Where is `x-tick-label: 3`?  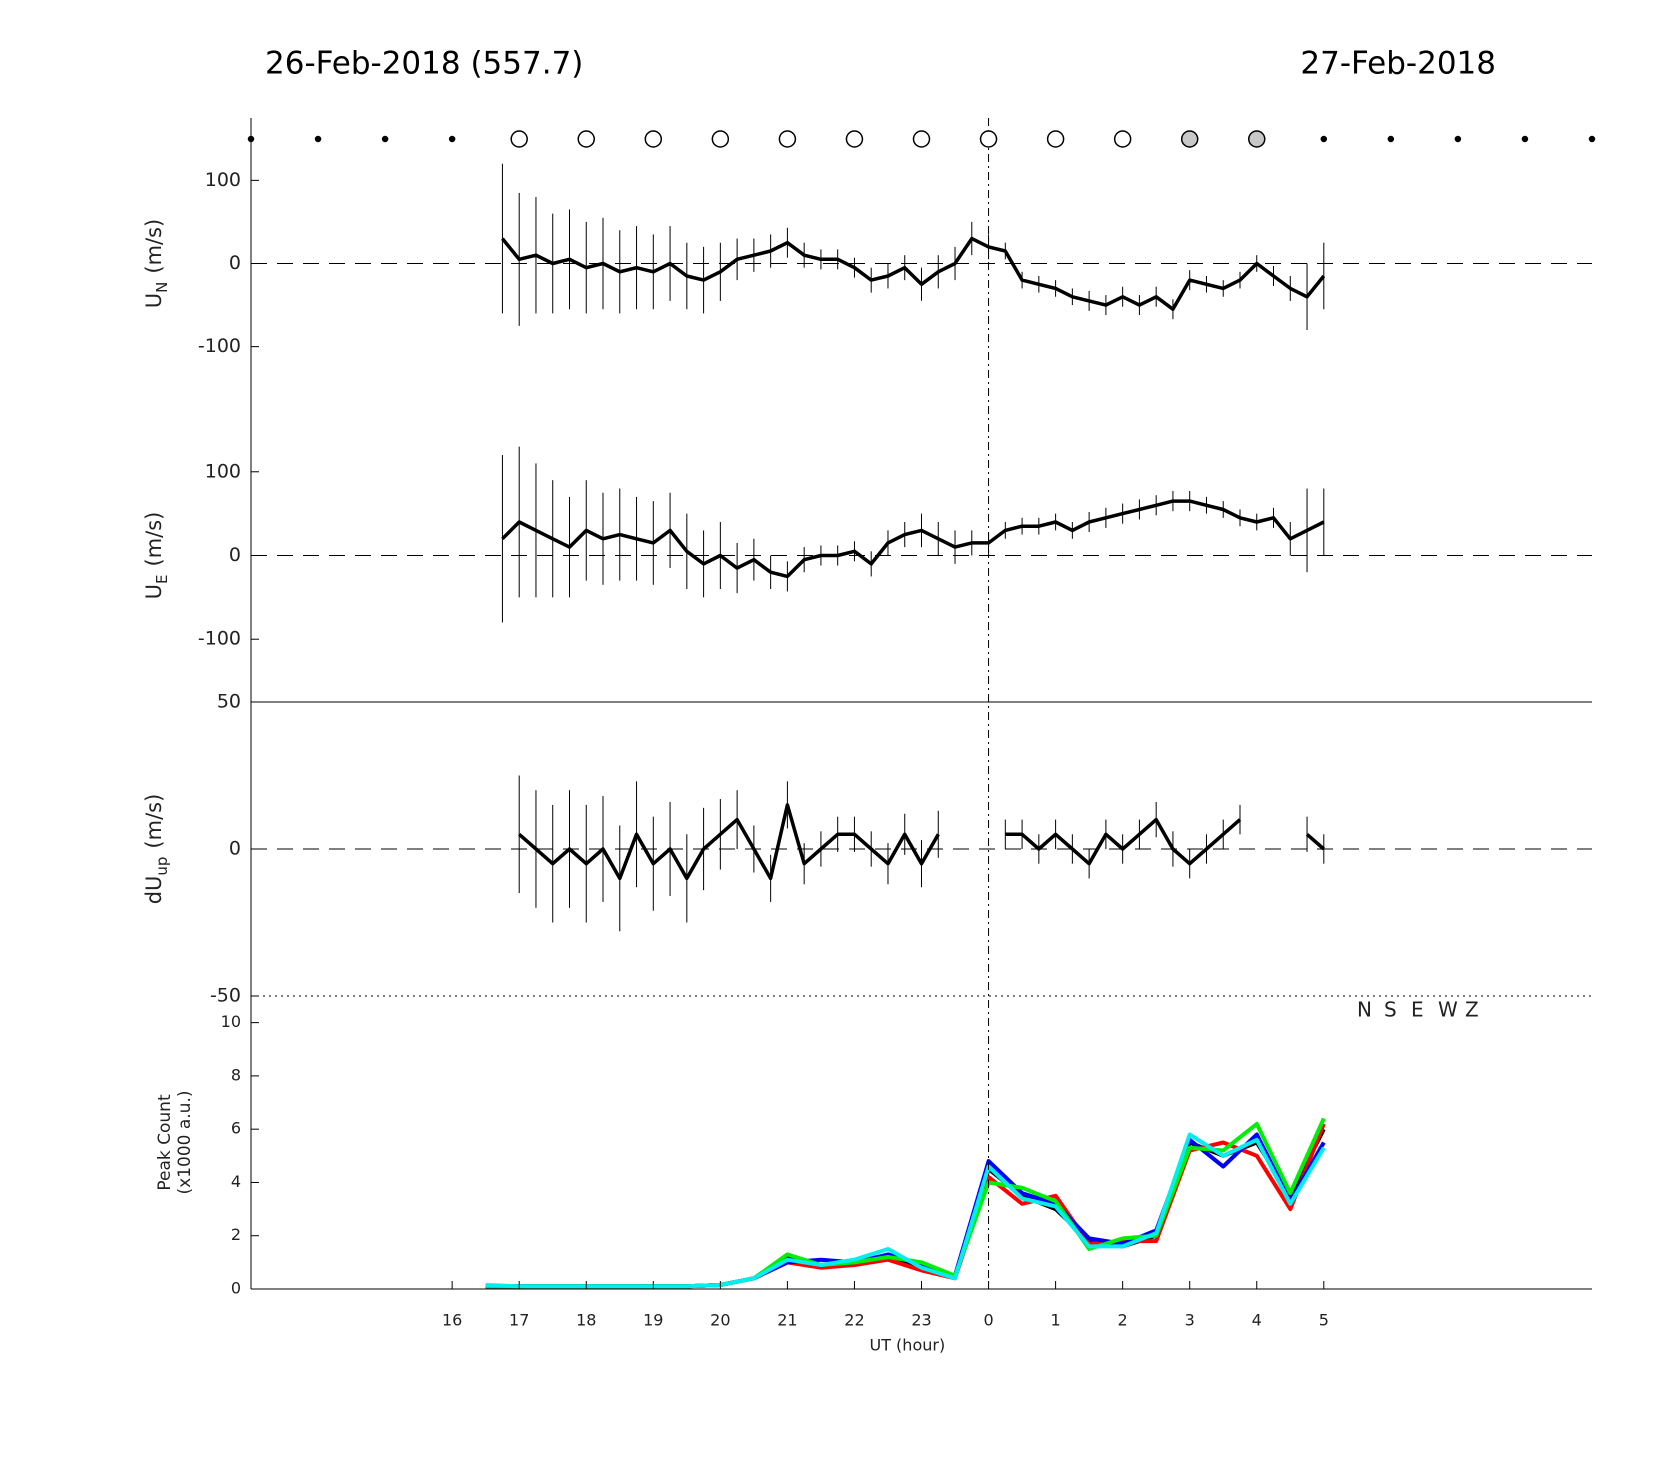 x-tick-label: 3 is located at coordinates (1190, 1320).